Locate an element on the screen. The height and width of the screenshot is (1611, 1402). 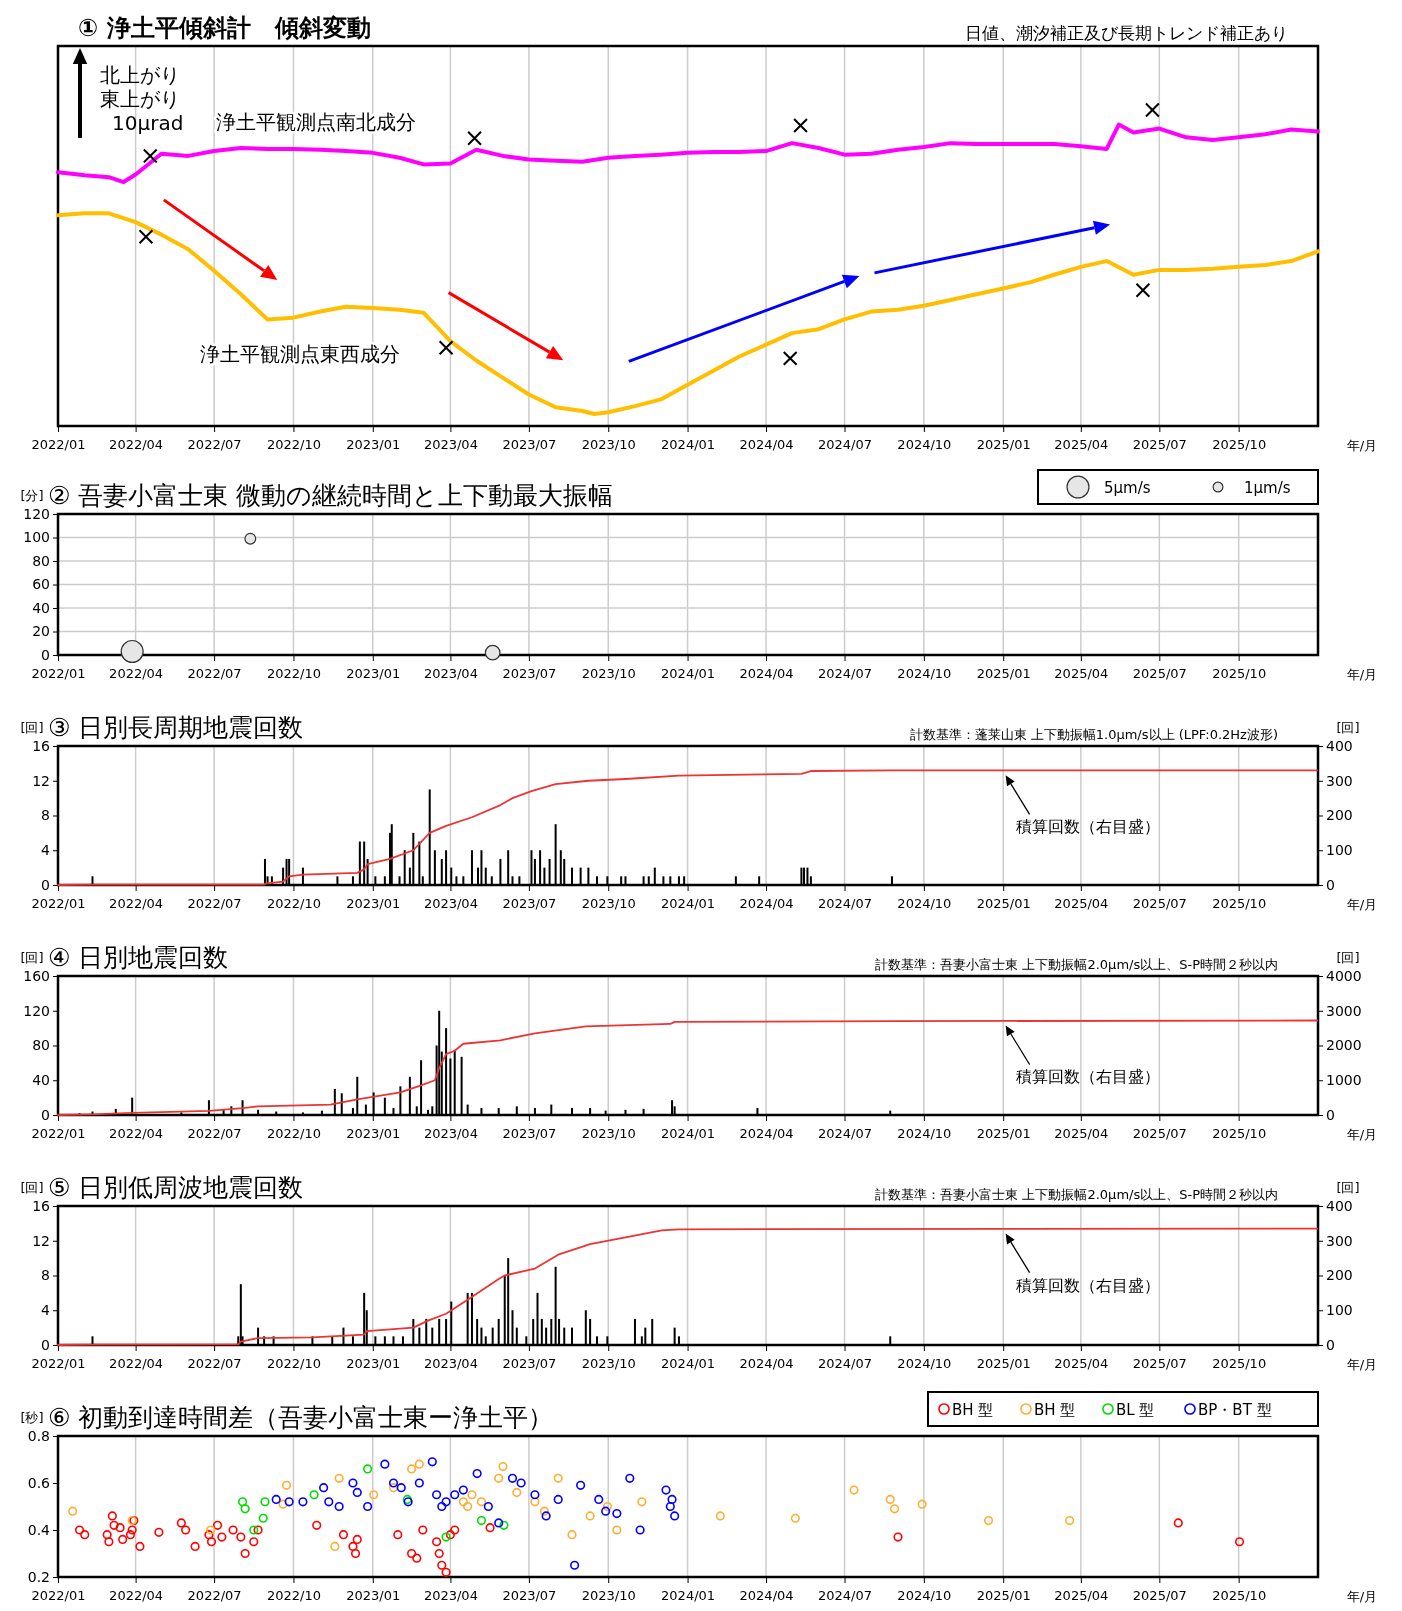
y2-tick-label: 100 is located at coordinates (1339, 850).